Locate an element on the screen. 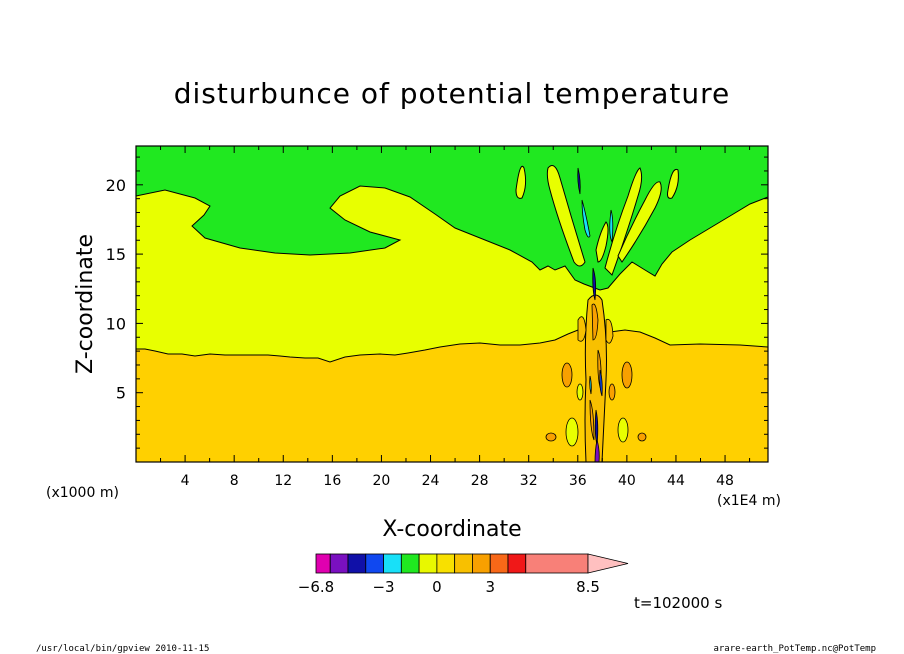  colorbar-label-4: 8.5 is located at coordinates (588, 587).